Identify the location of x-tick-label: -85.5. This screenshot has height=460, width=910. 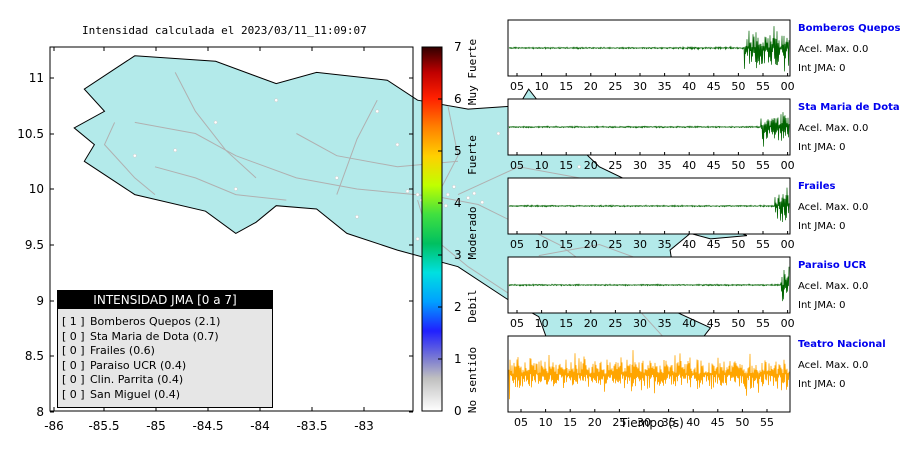
(103, 426).